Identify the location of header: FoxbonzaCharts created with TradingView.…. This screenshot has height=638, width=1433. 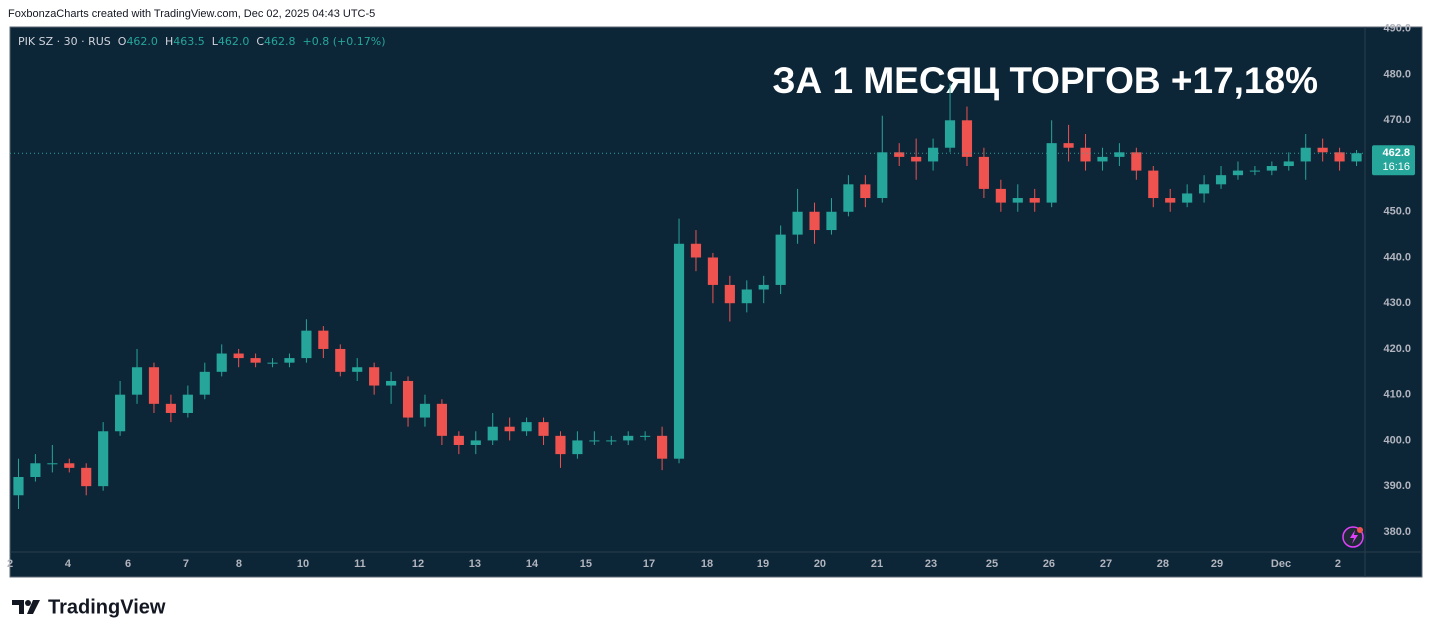
(191, 14).